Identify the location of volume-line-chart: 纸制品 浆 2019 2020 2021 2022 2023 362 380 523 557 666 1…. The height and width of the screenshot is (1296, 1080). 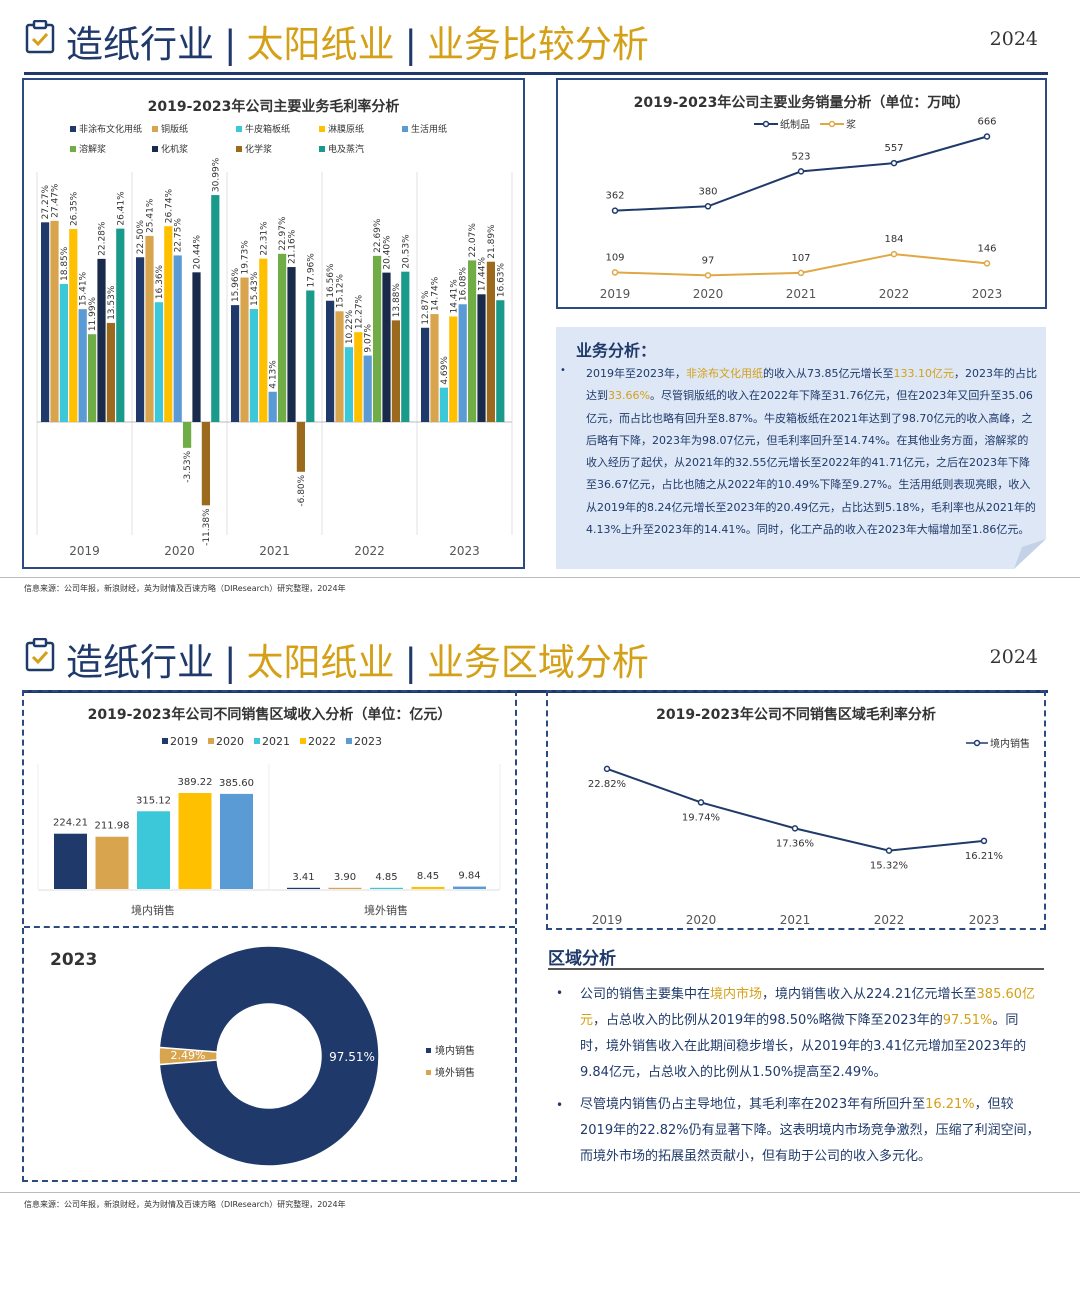
(801, 208).